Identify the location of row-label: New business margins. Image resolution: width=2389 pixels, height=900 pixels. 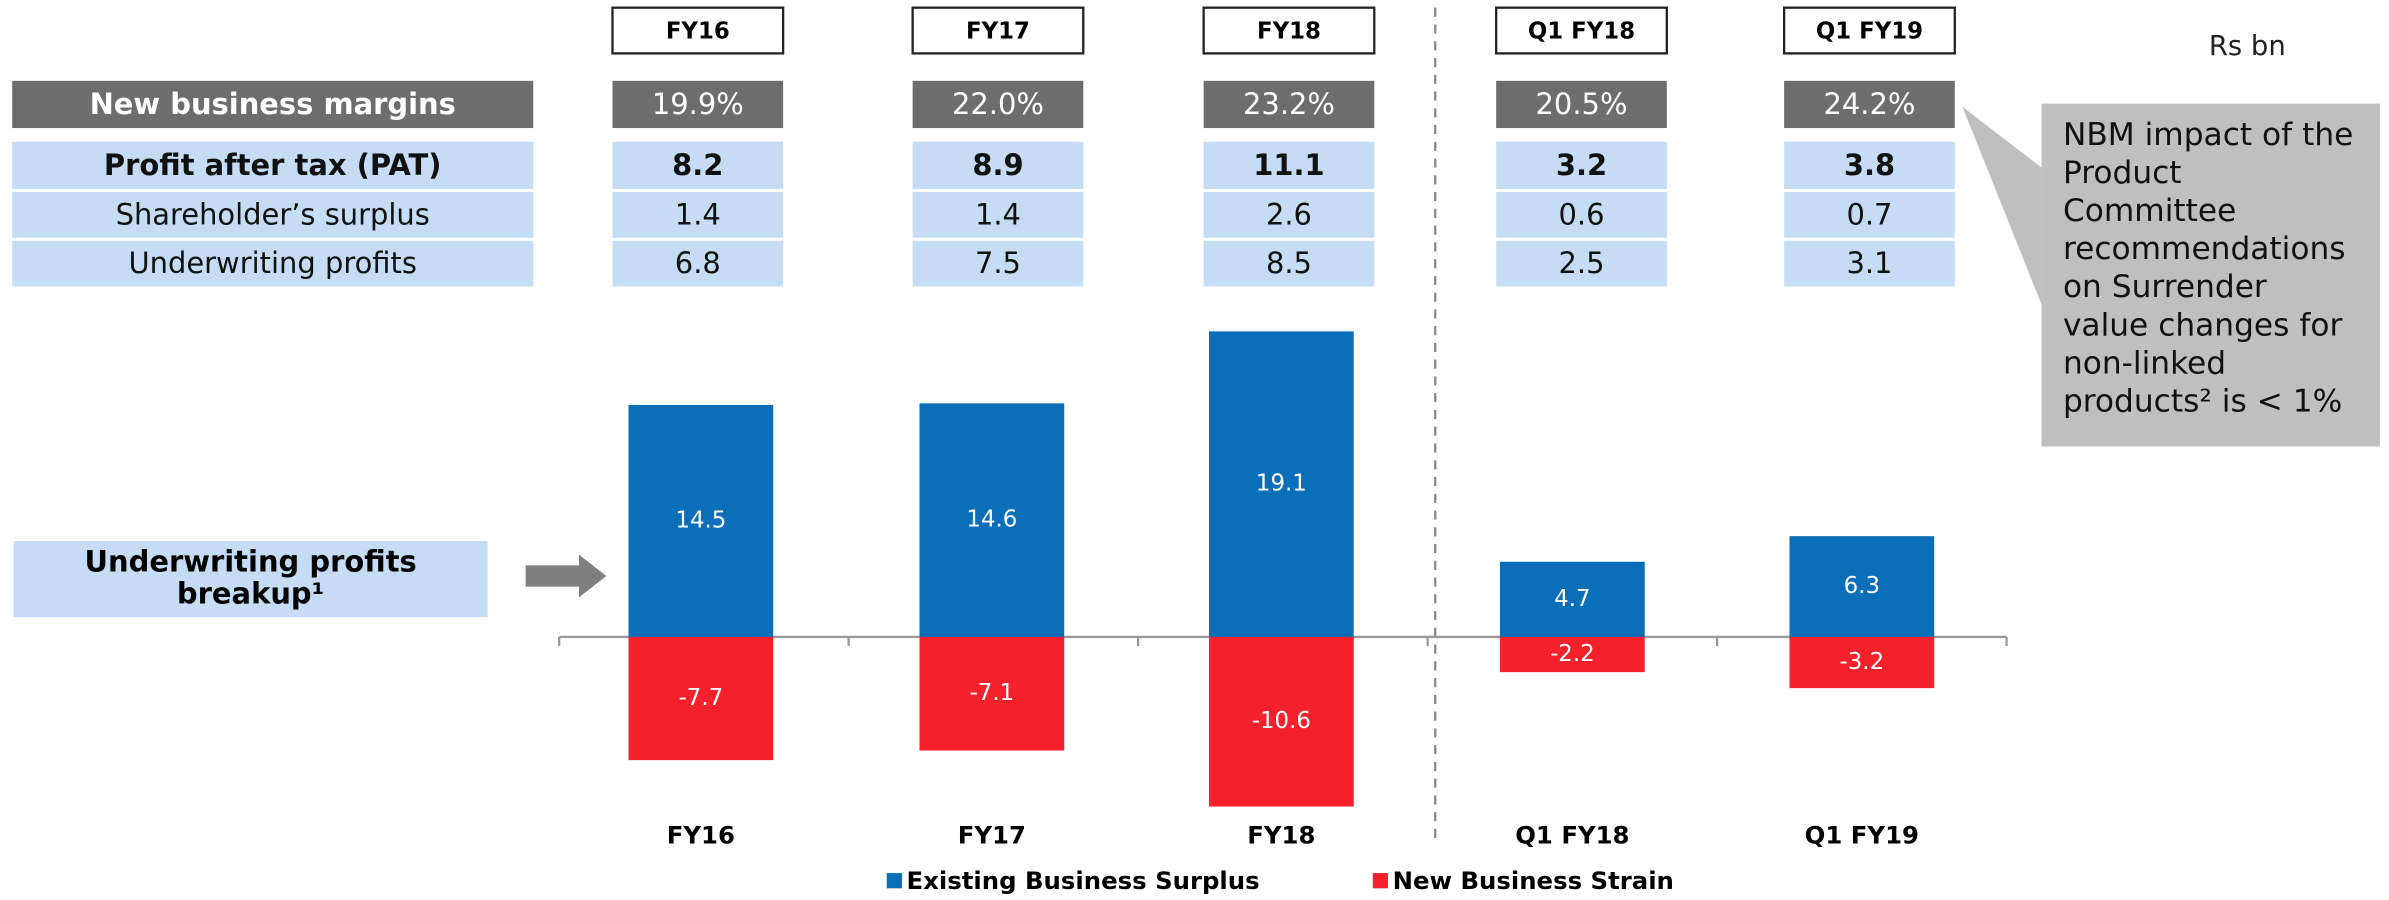
(273, 104).